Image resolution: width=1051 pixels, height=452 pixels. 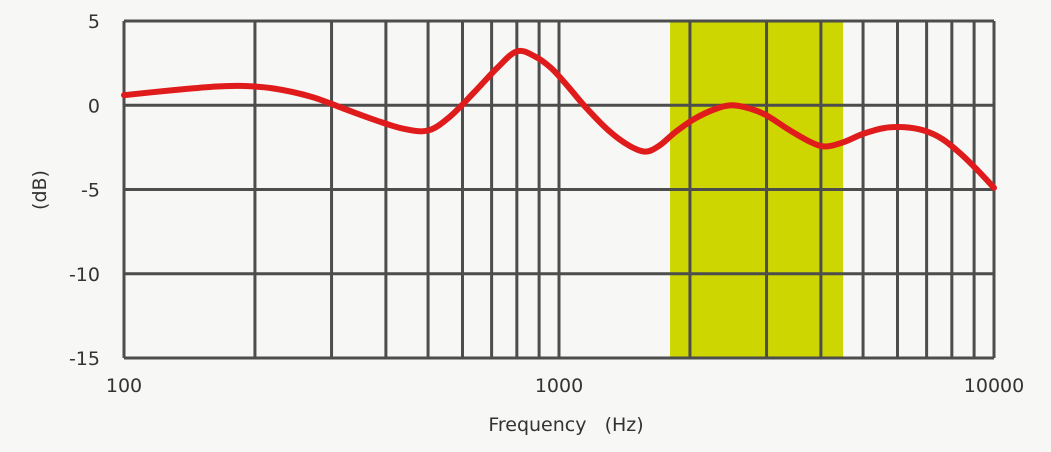 I want to click on x-tick-label: 100, so click(x=124, y=386).